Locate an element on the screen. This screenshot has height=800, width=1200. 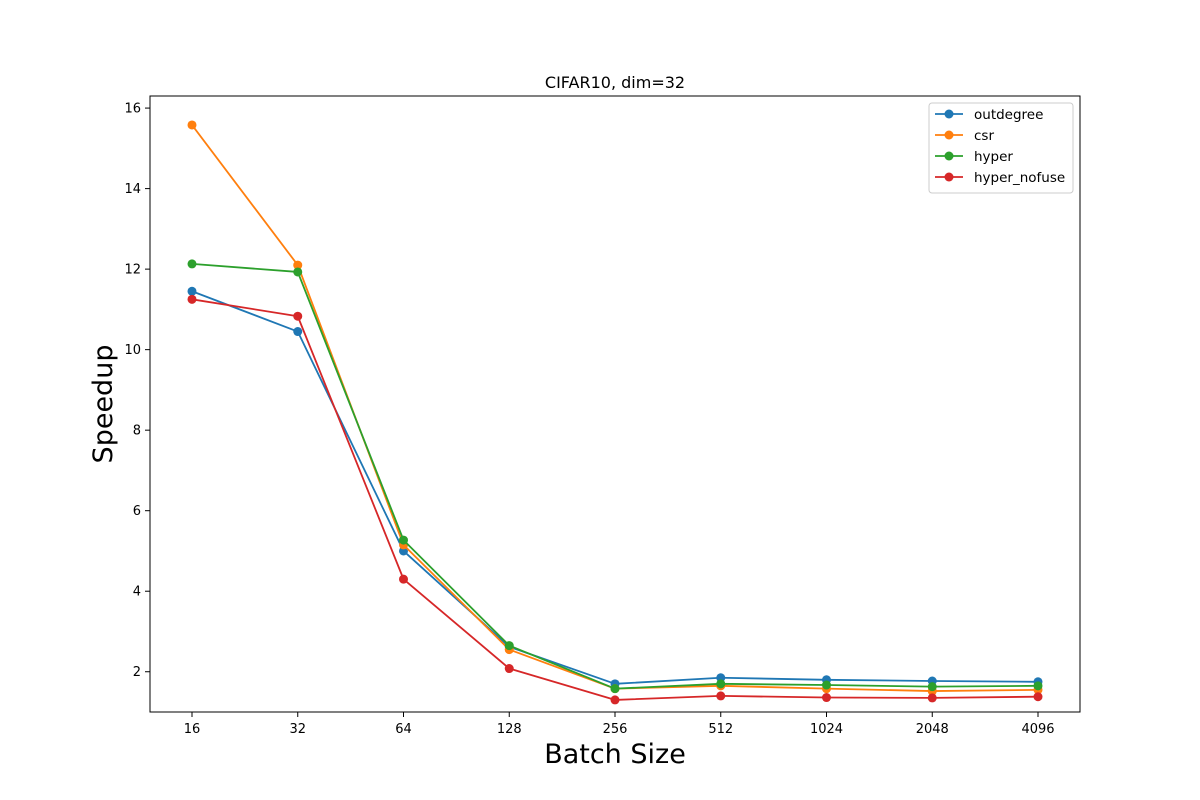
x-tick-label: 32 is located at coordinates (297, 729).